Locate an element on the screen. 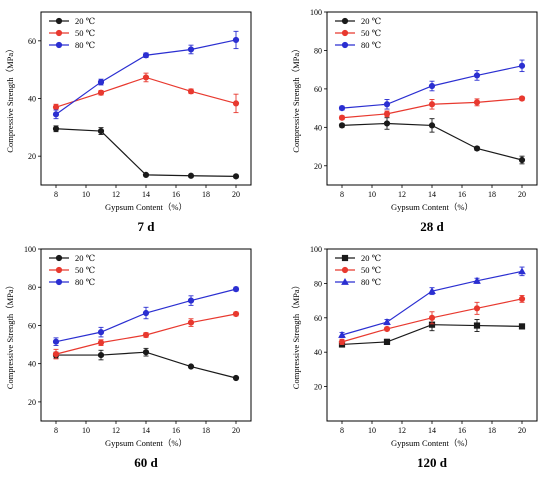 Image resolution: width=550 pixels, height=478 pixels. x-axis-label: Gypsum Content（%） is located at coordinates (146, 443).